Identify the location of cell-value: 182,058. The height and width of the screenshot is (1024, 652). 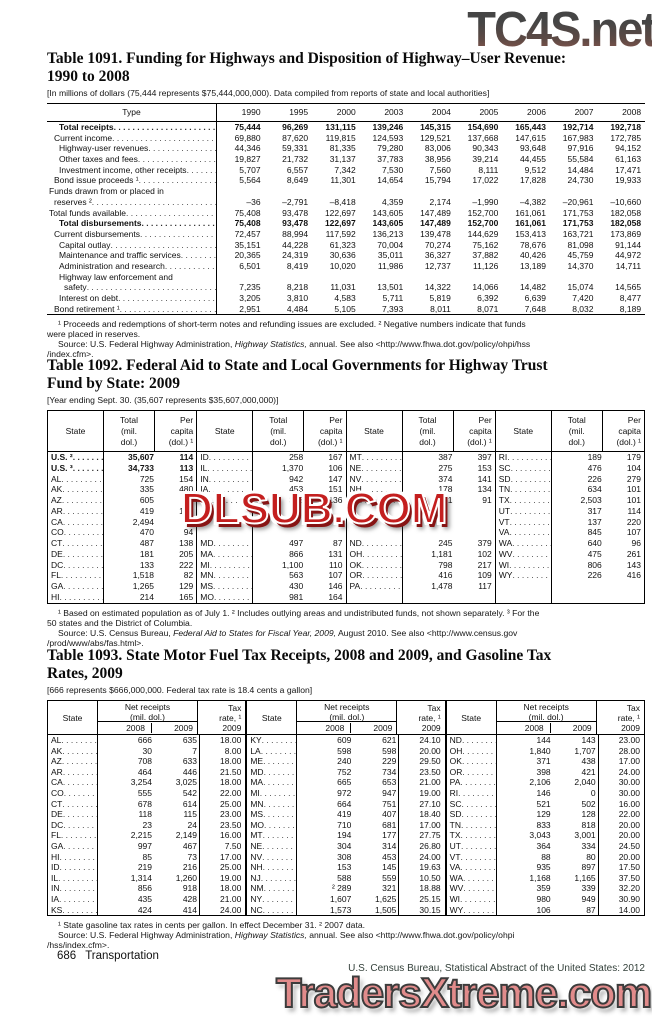
(626, 212).